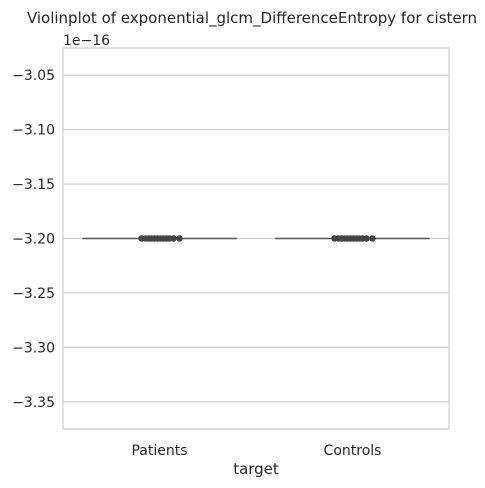 This screenshot has width=485, height=488. What do you see at coordinates (159, 238) in the screenshot?
I see `violin-patients` at bounding box center [159, 238].